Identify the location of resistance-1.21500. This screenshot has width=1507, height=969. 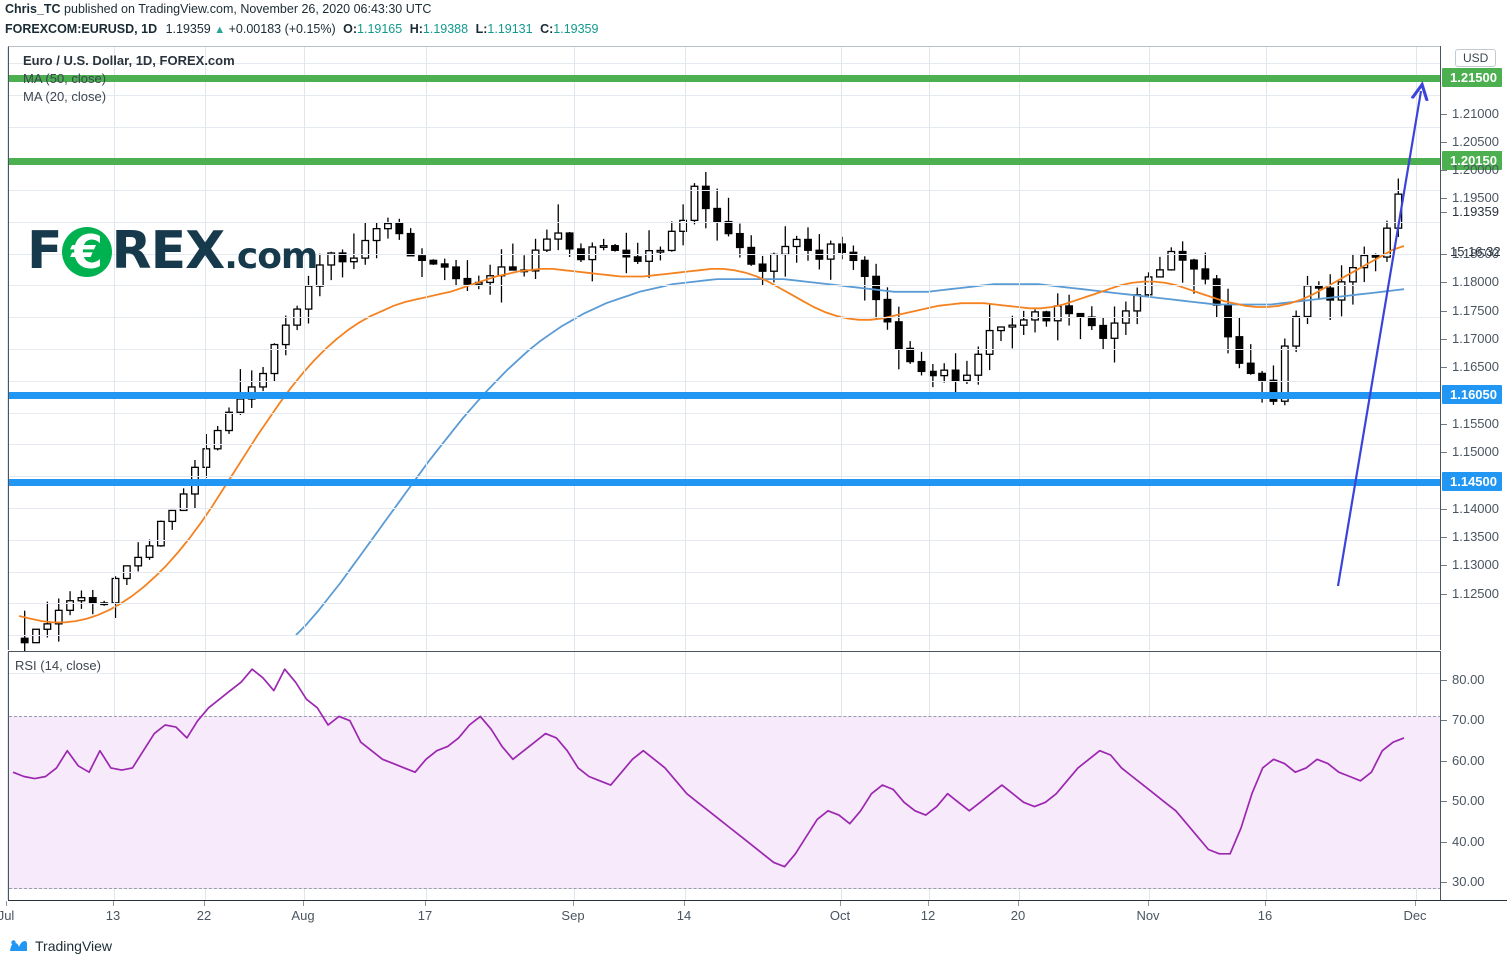
(725, 78).